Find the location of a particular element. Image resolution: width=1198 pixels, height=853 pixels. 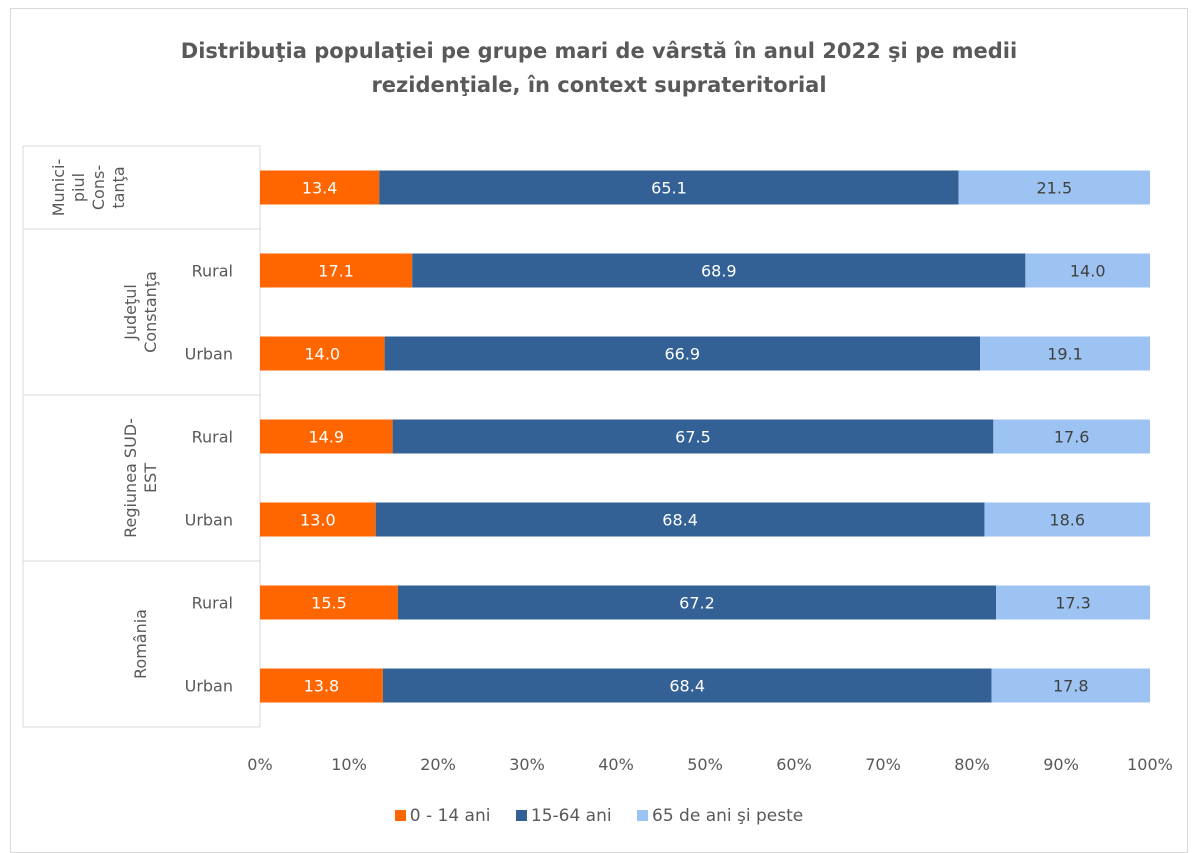

x-tick-label: 100% is located at coordinates (1150, 764).